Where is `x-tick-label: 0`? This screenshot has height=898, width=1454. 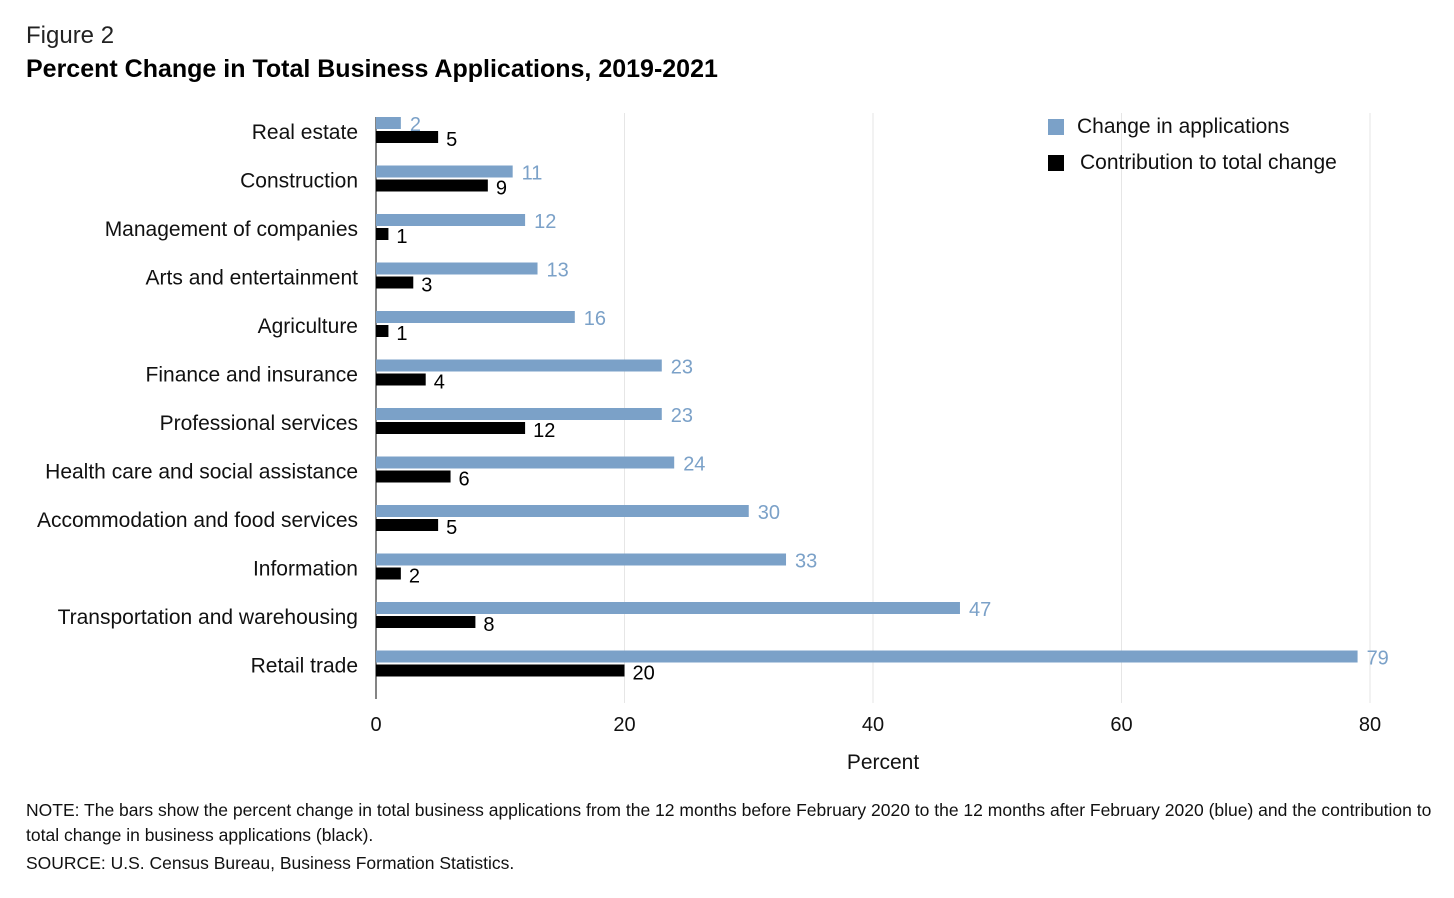
x-tick-label: 0 is located at coordinates (375, 725).